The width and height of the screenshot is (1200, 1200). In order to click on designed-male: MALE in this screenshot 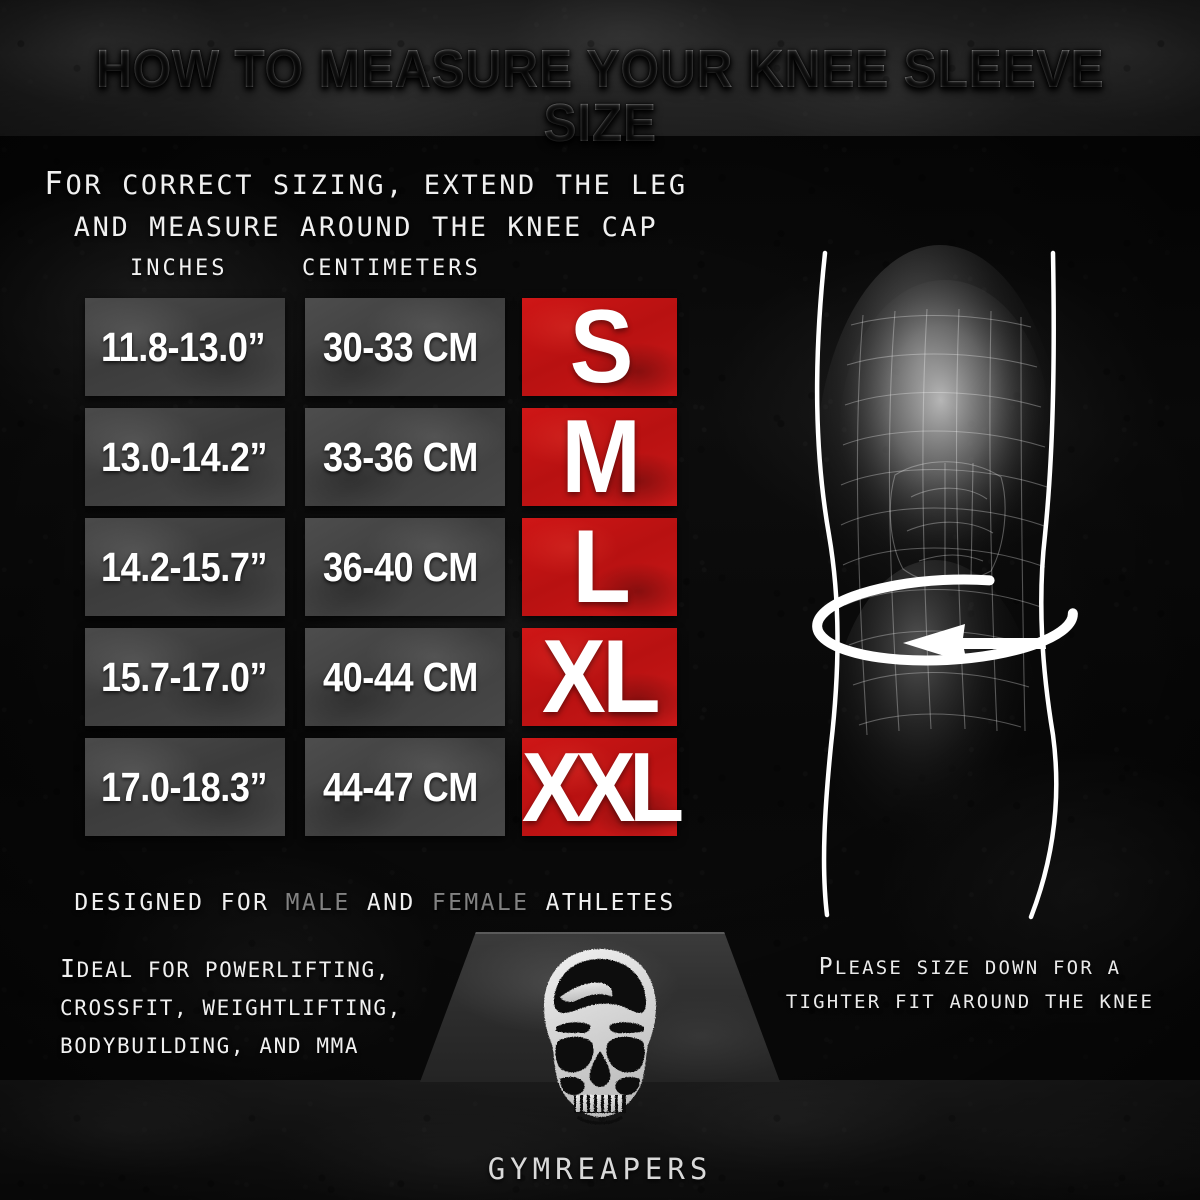, I will do `click(318, 903)`.